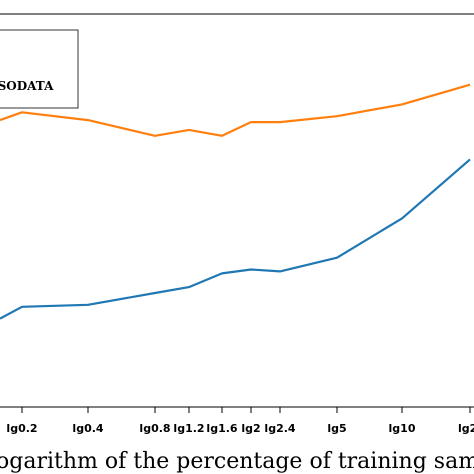  I want to click on legend-entry-label: ISODATA, so click(27, 86).